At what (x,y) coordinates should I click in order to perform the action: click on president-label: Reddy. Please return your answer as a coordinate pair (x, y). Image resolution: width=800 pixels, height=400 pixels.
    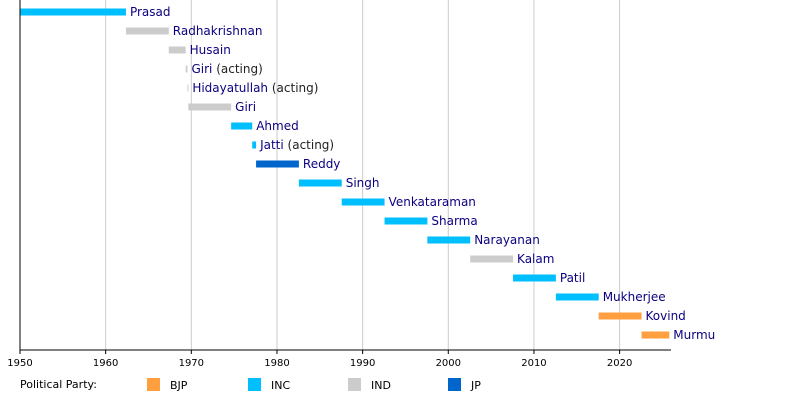
    Looking at the image, I should click on (322, 164).